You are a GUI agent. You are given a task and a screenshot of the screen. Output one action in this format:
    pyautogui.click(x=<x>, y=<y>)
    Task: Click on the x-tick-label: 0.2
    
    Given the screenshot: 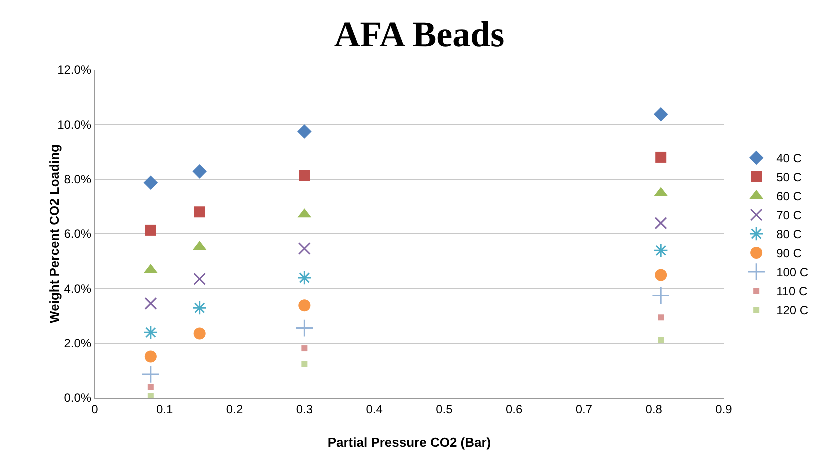 What is the action you would take?
    pyautogui.click(x=235, y=409)
    